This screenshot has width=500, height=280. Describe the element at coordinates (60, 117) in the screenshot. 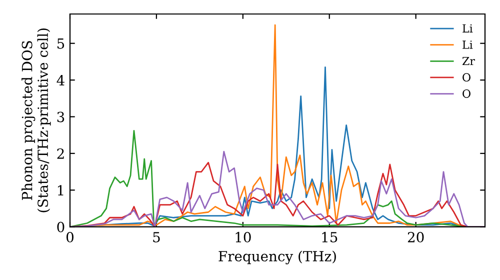

I see `y-tick-label: 3` at that location.